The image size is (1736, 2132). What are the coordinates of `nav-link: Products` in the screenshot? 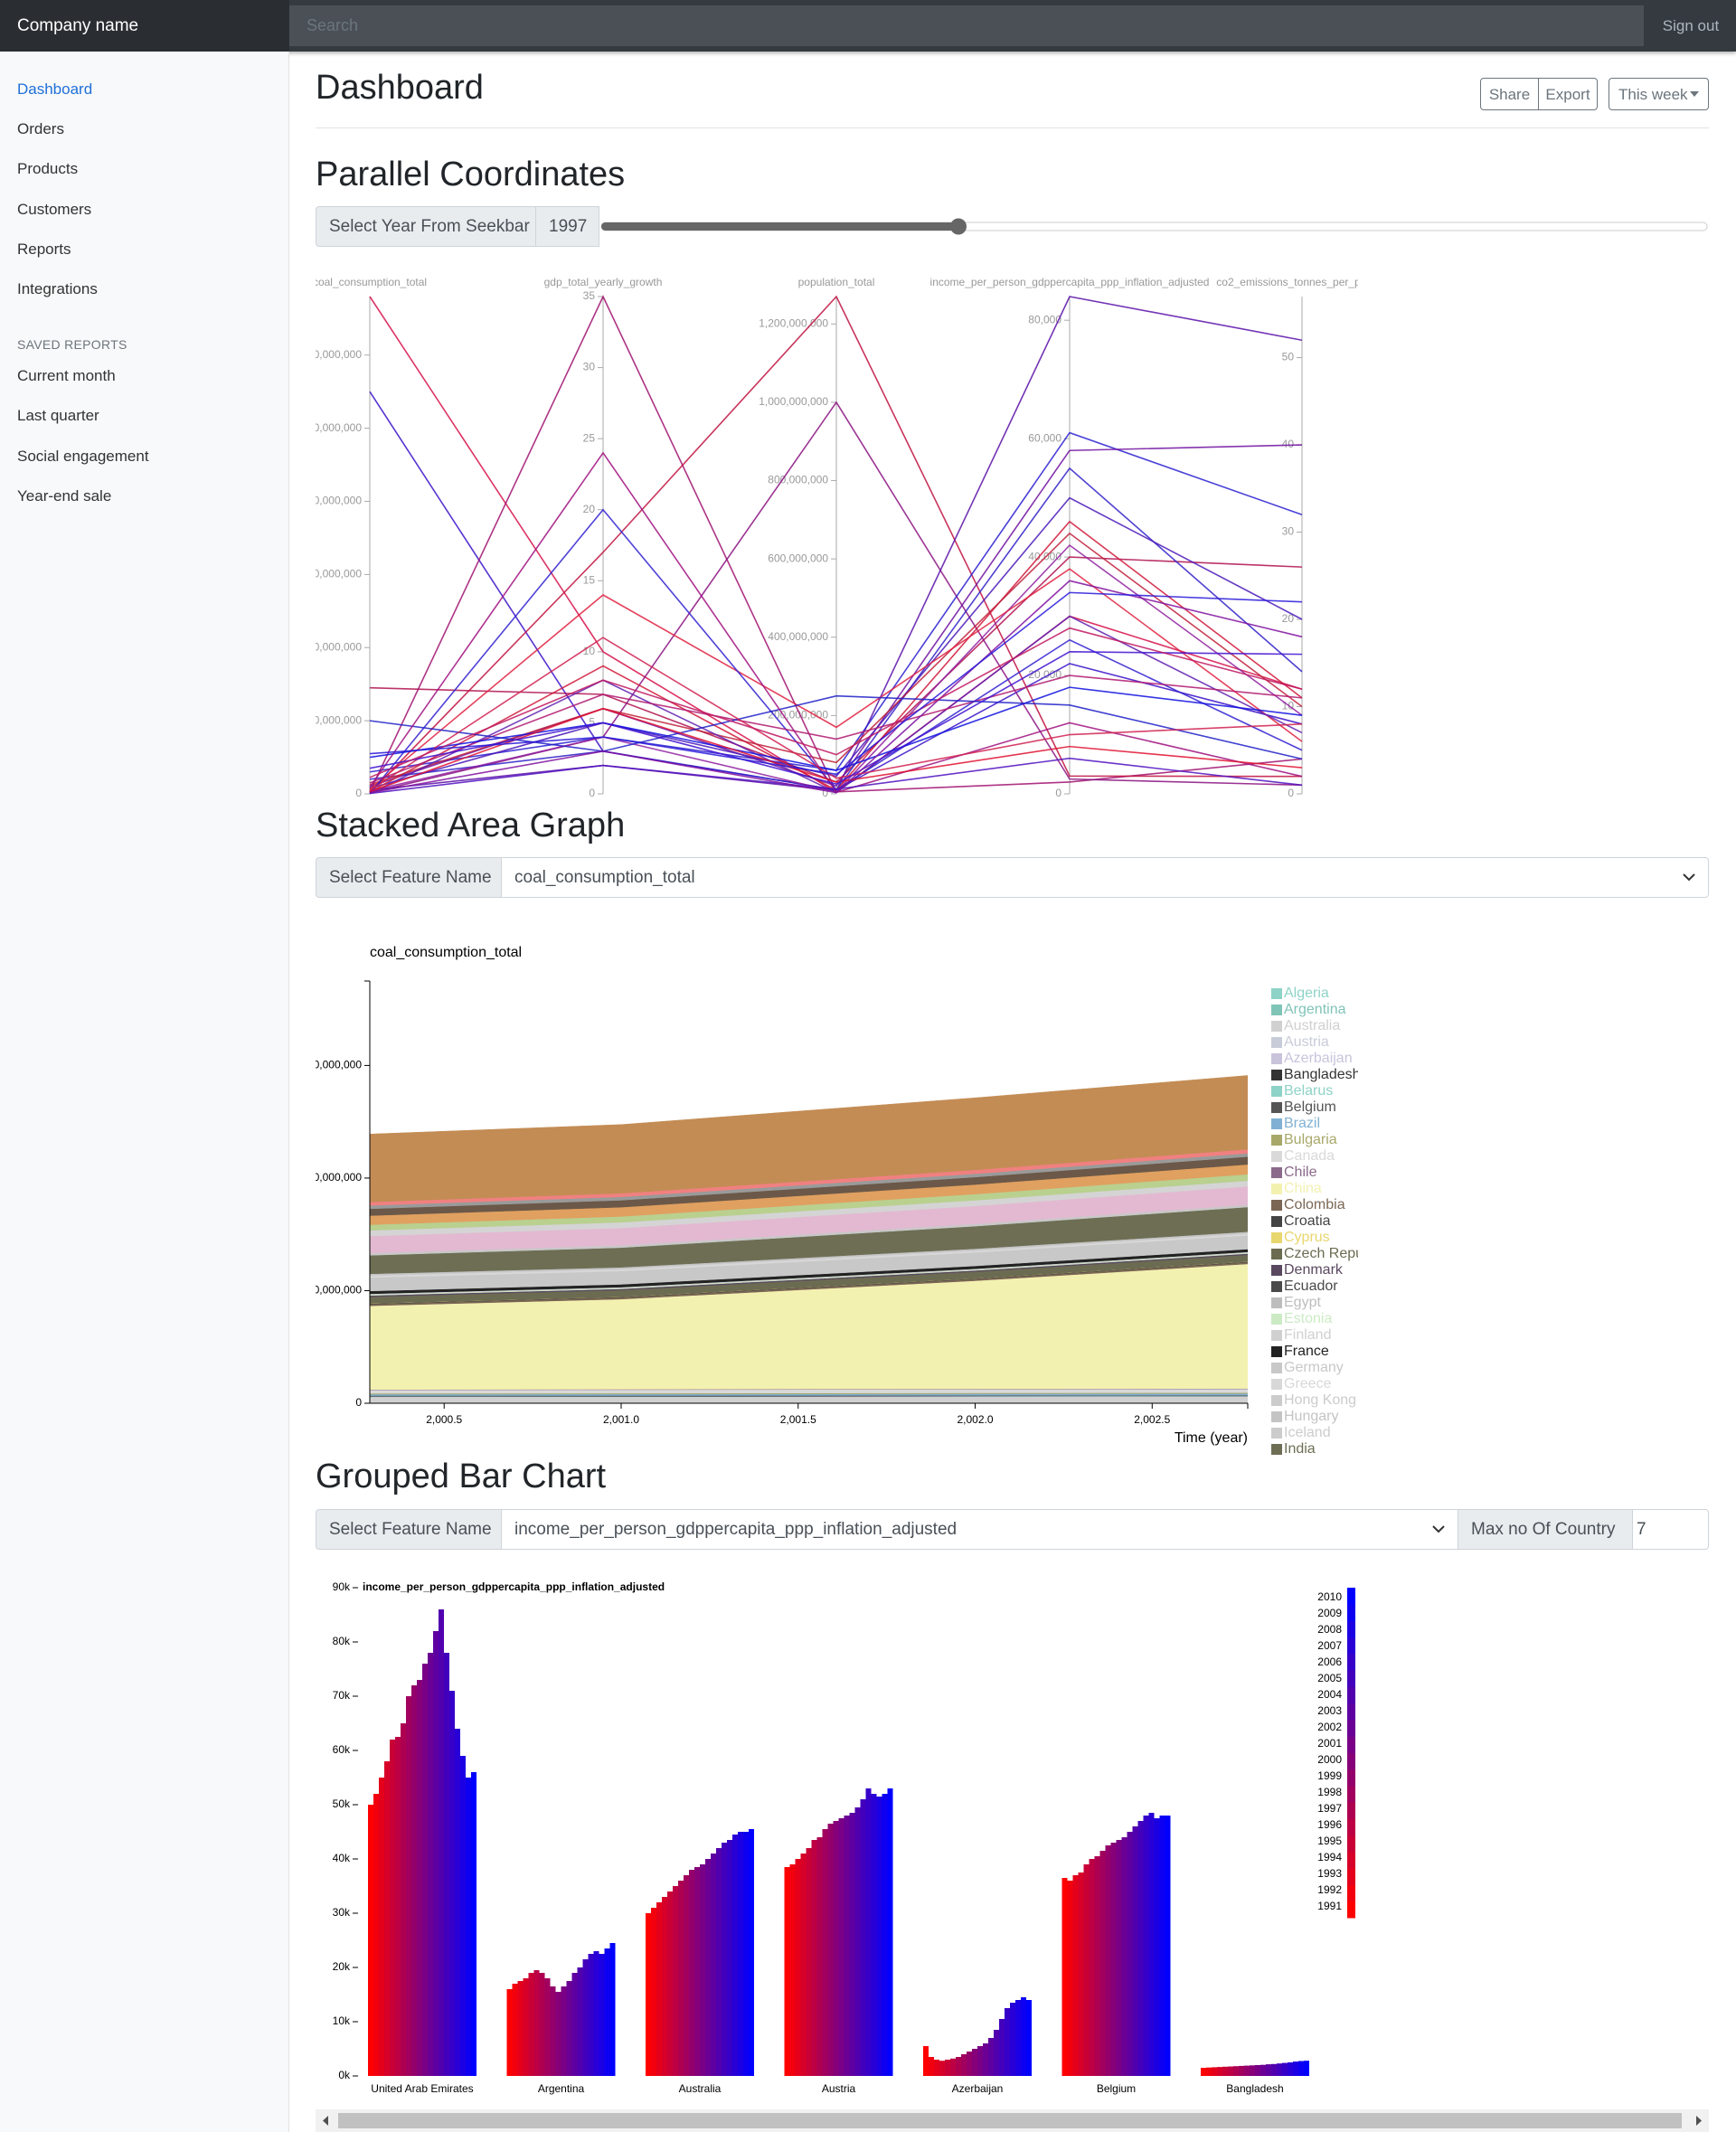 It's located at (48, 168).